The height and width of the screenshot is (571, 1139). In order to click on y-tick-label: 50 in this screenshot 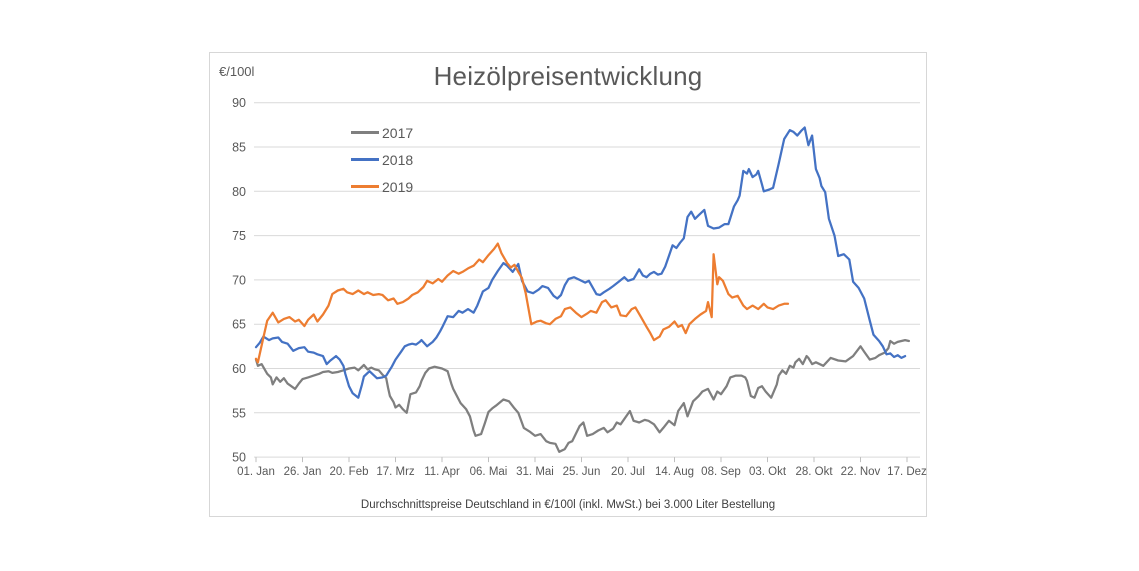, I will do `click(239, 458)`.